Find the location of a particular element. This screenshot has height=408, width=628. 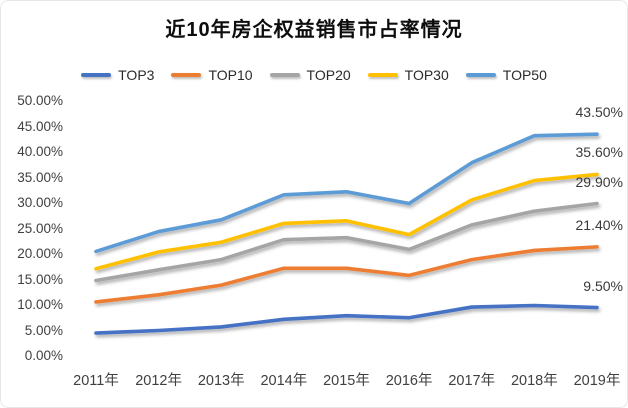

x-axis-label: 2018年 is located at coordinates (534, 381).